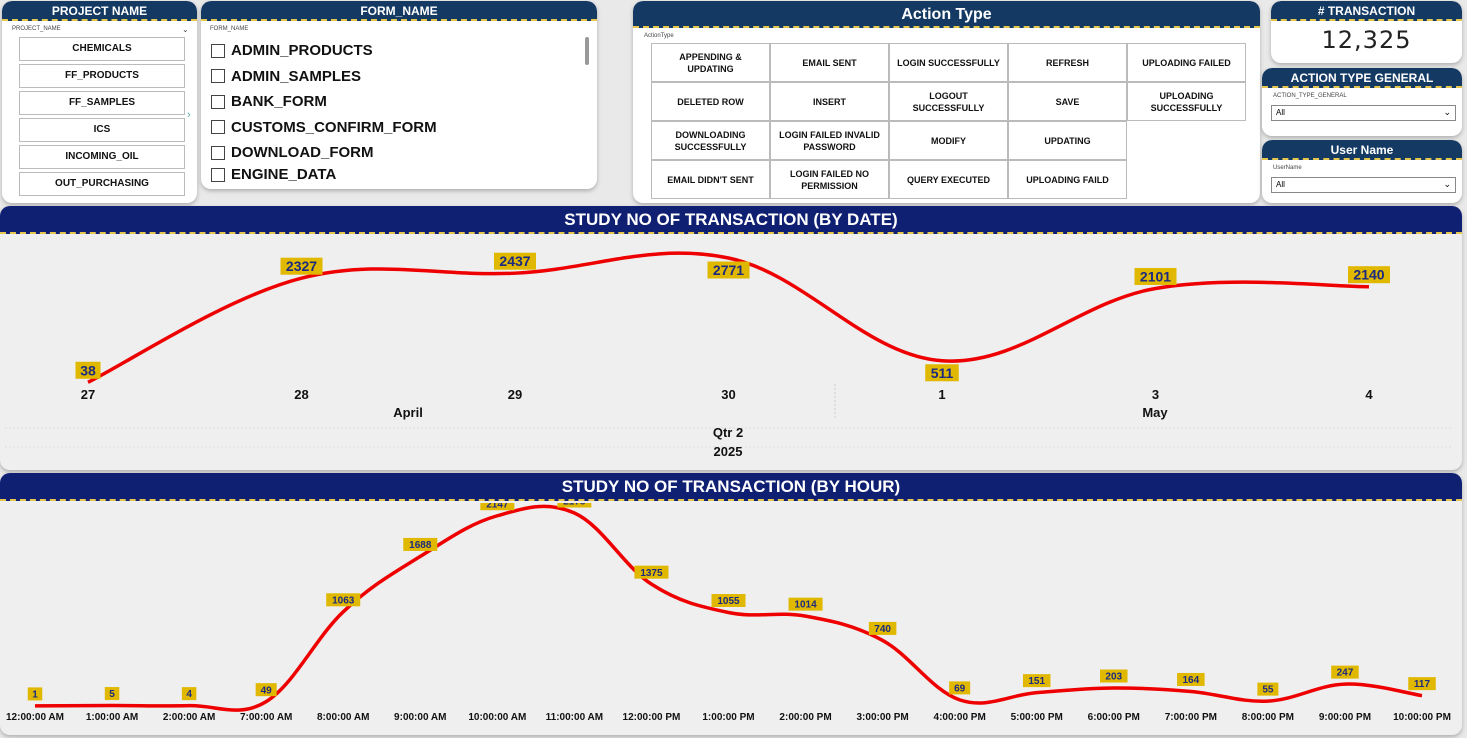 The image size is (1467, 738). I want to click on action-item: EMAIL SENT, so click(829, 62).